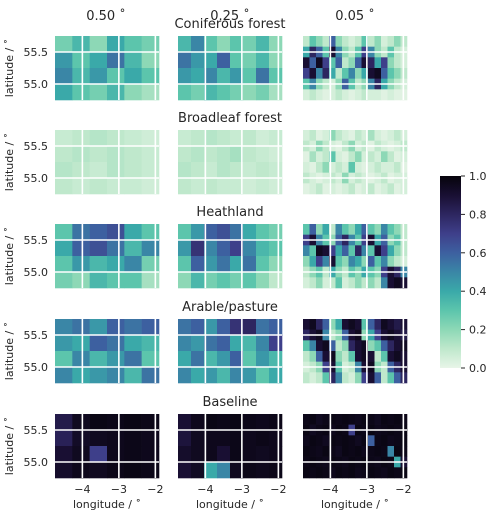 Image resolution: width=500 pixels, height=515 pixels. Describe the element at coordinates (403, 489) in the screenshot. I see `x-tick-label: −2` at that location.